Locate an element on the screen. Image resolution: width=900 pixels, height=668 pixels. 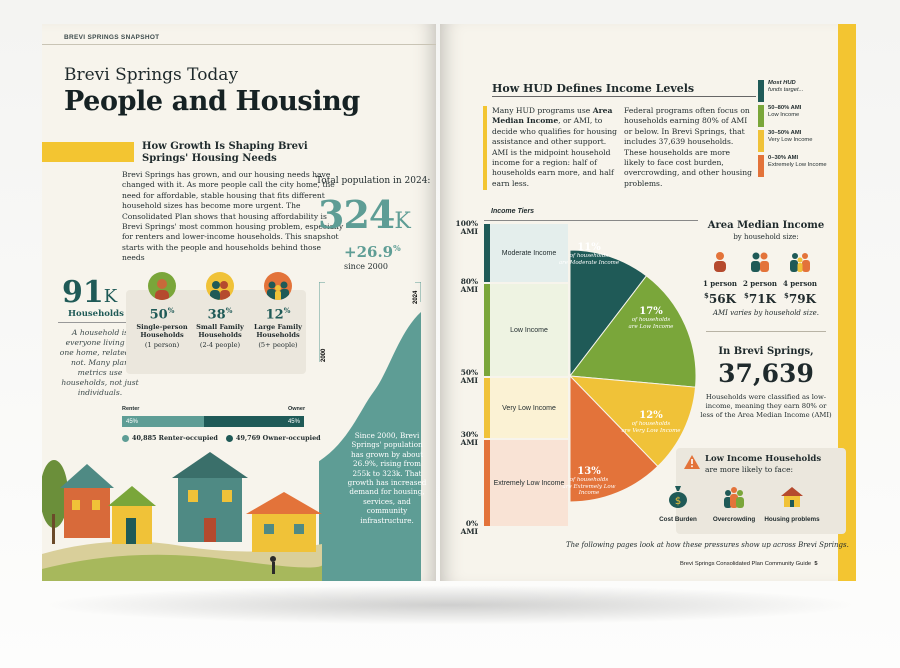
legend-row: 50–80% AMI Low Income is located at coordinates (798, 116).